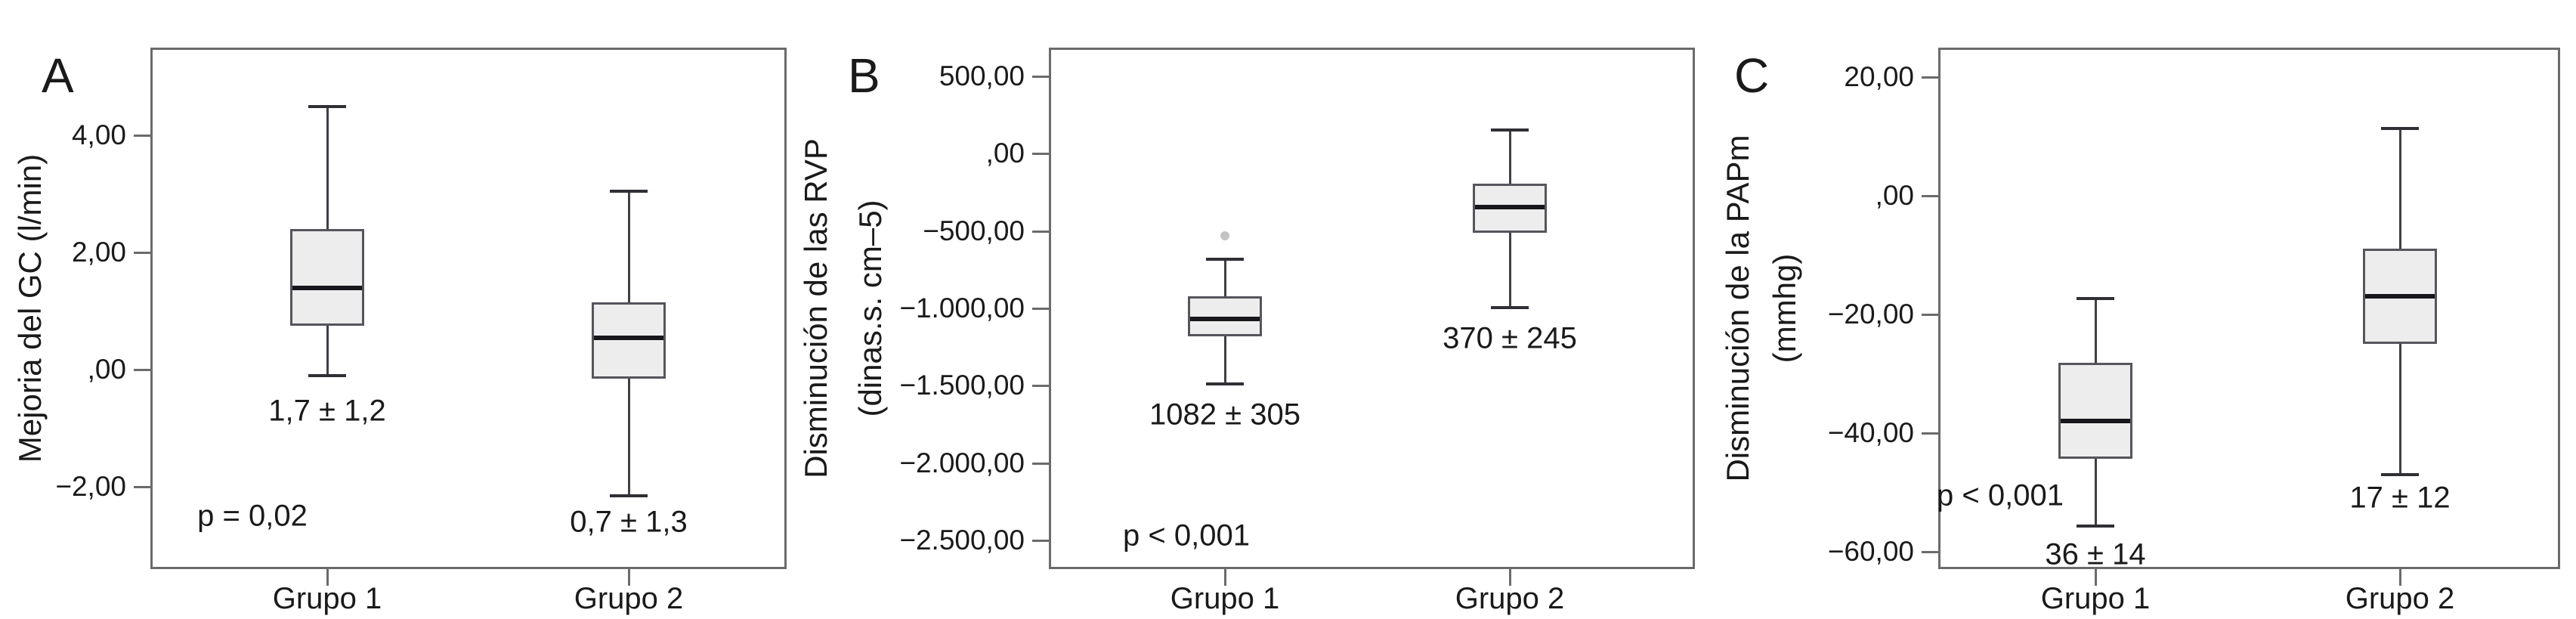 The width and height of the screenshot is (2576, 619). What do you see at coordinates (1224, 415) in the screenshot?
I see `mean-sd-annotation-b-1: 1082 ± 305` at bounding box center [1224, 415].